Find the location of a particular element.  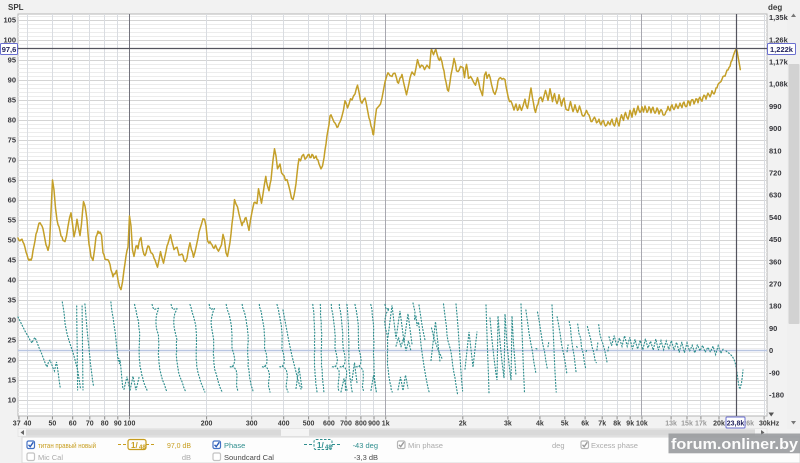

svg-text: 270 is located at coordinates (775, 284).